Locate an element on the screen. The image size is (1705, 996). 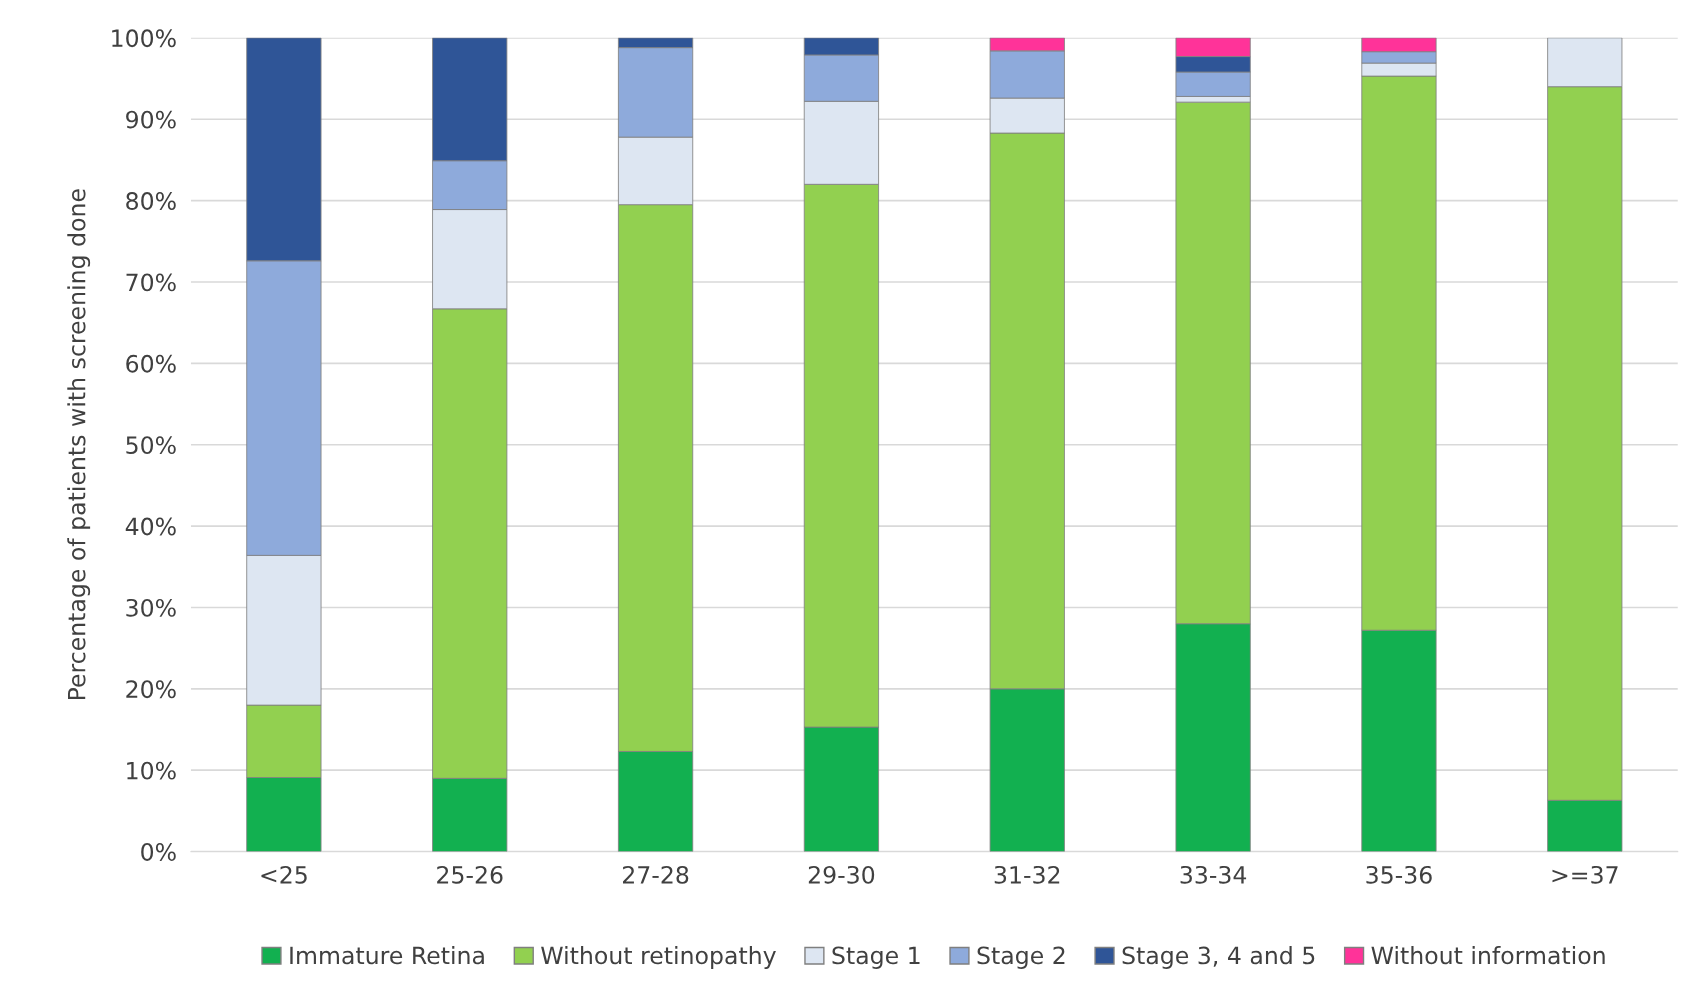
legend-label: Stage 2 is located at coordinates (1021, 957).